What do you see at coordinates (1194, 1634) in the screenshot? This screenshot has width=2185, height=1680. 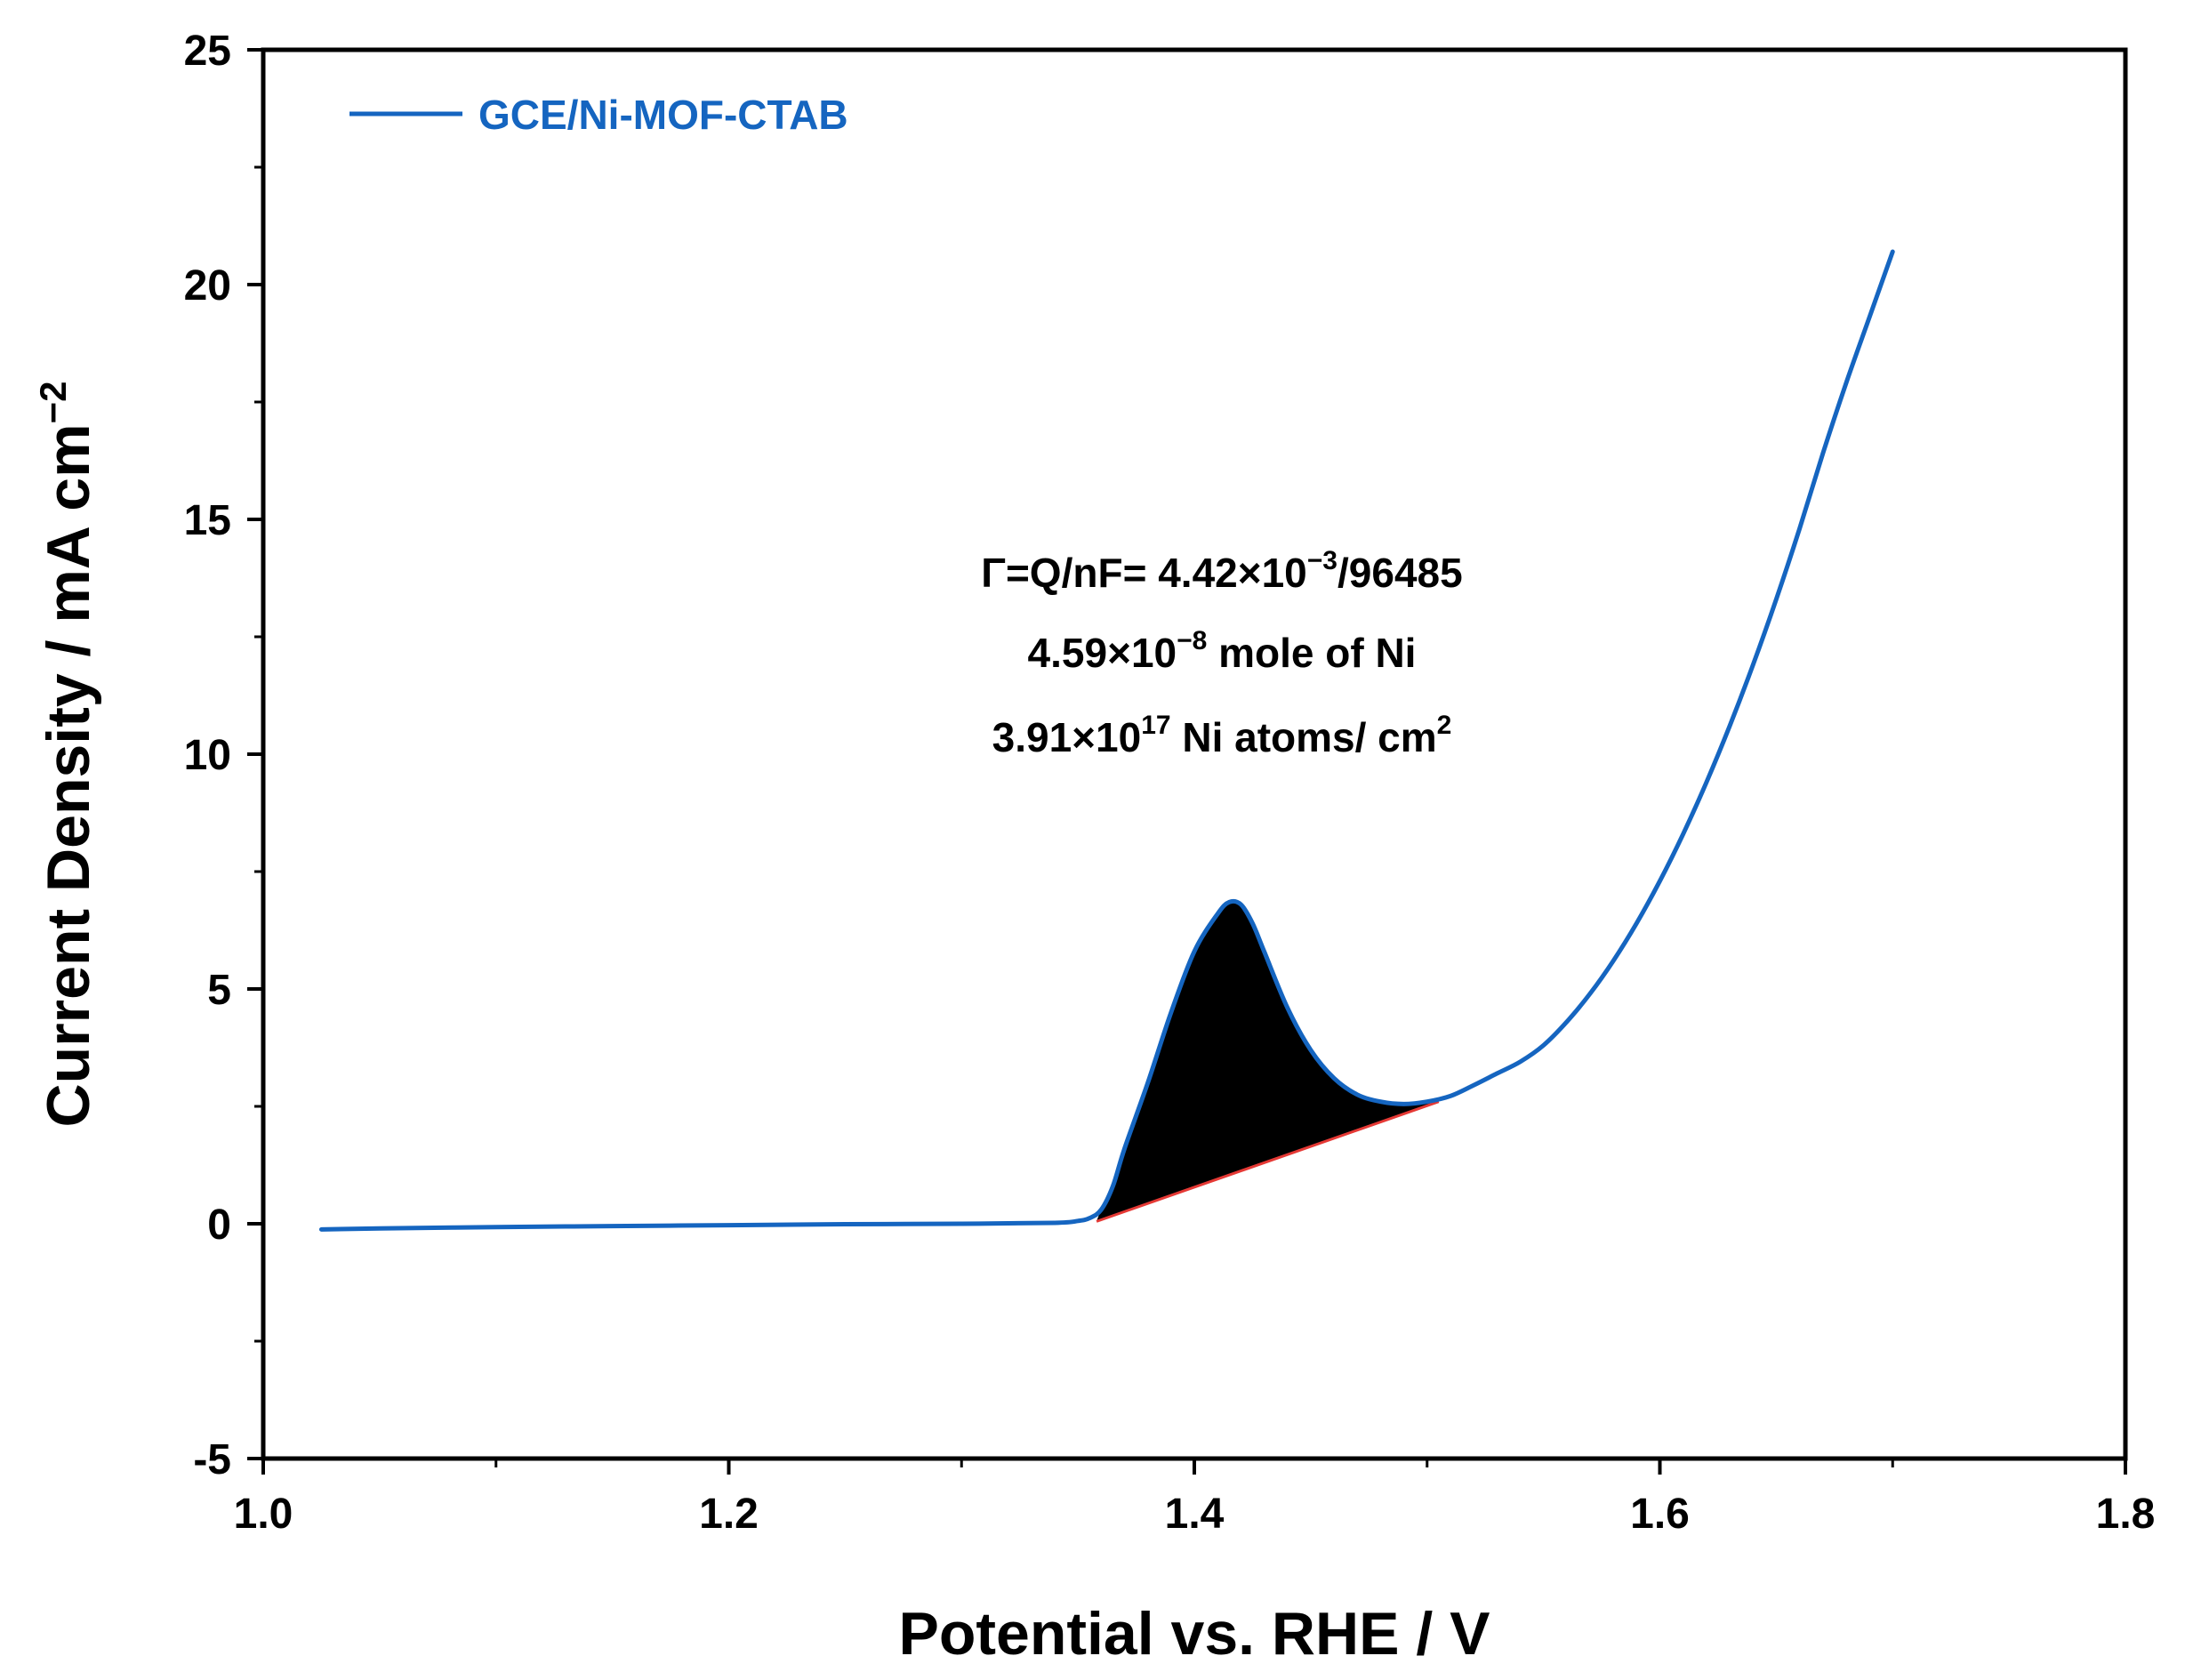 I see `x-axis-title: Potential vs. RHE / V` at bounding box center [1194, 1634].